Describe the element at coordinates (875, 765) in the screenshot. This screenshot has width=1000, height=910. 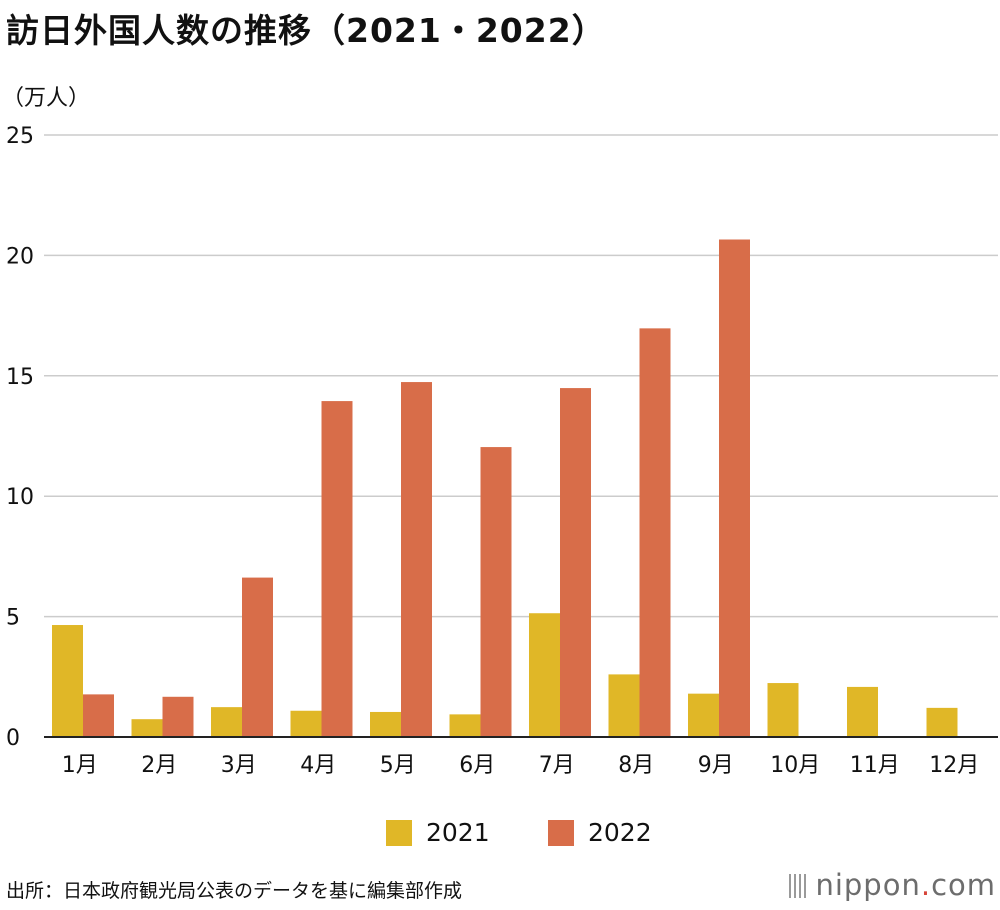
I see `x-tick-label-11: 11月` at that location.